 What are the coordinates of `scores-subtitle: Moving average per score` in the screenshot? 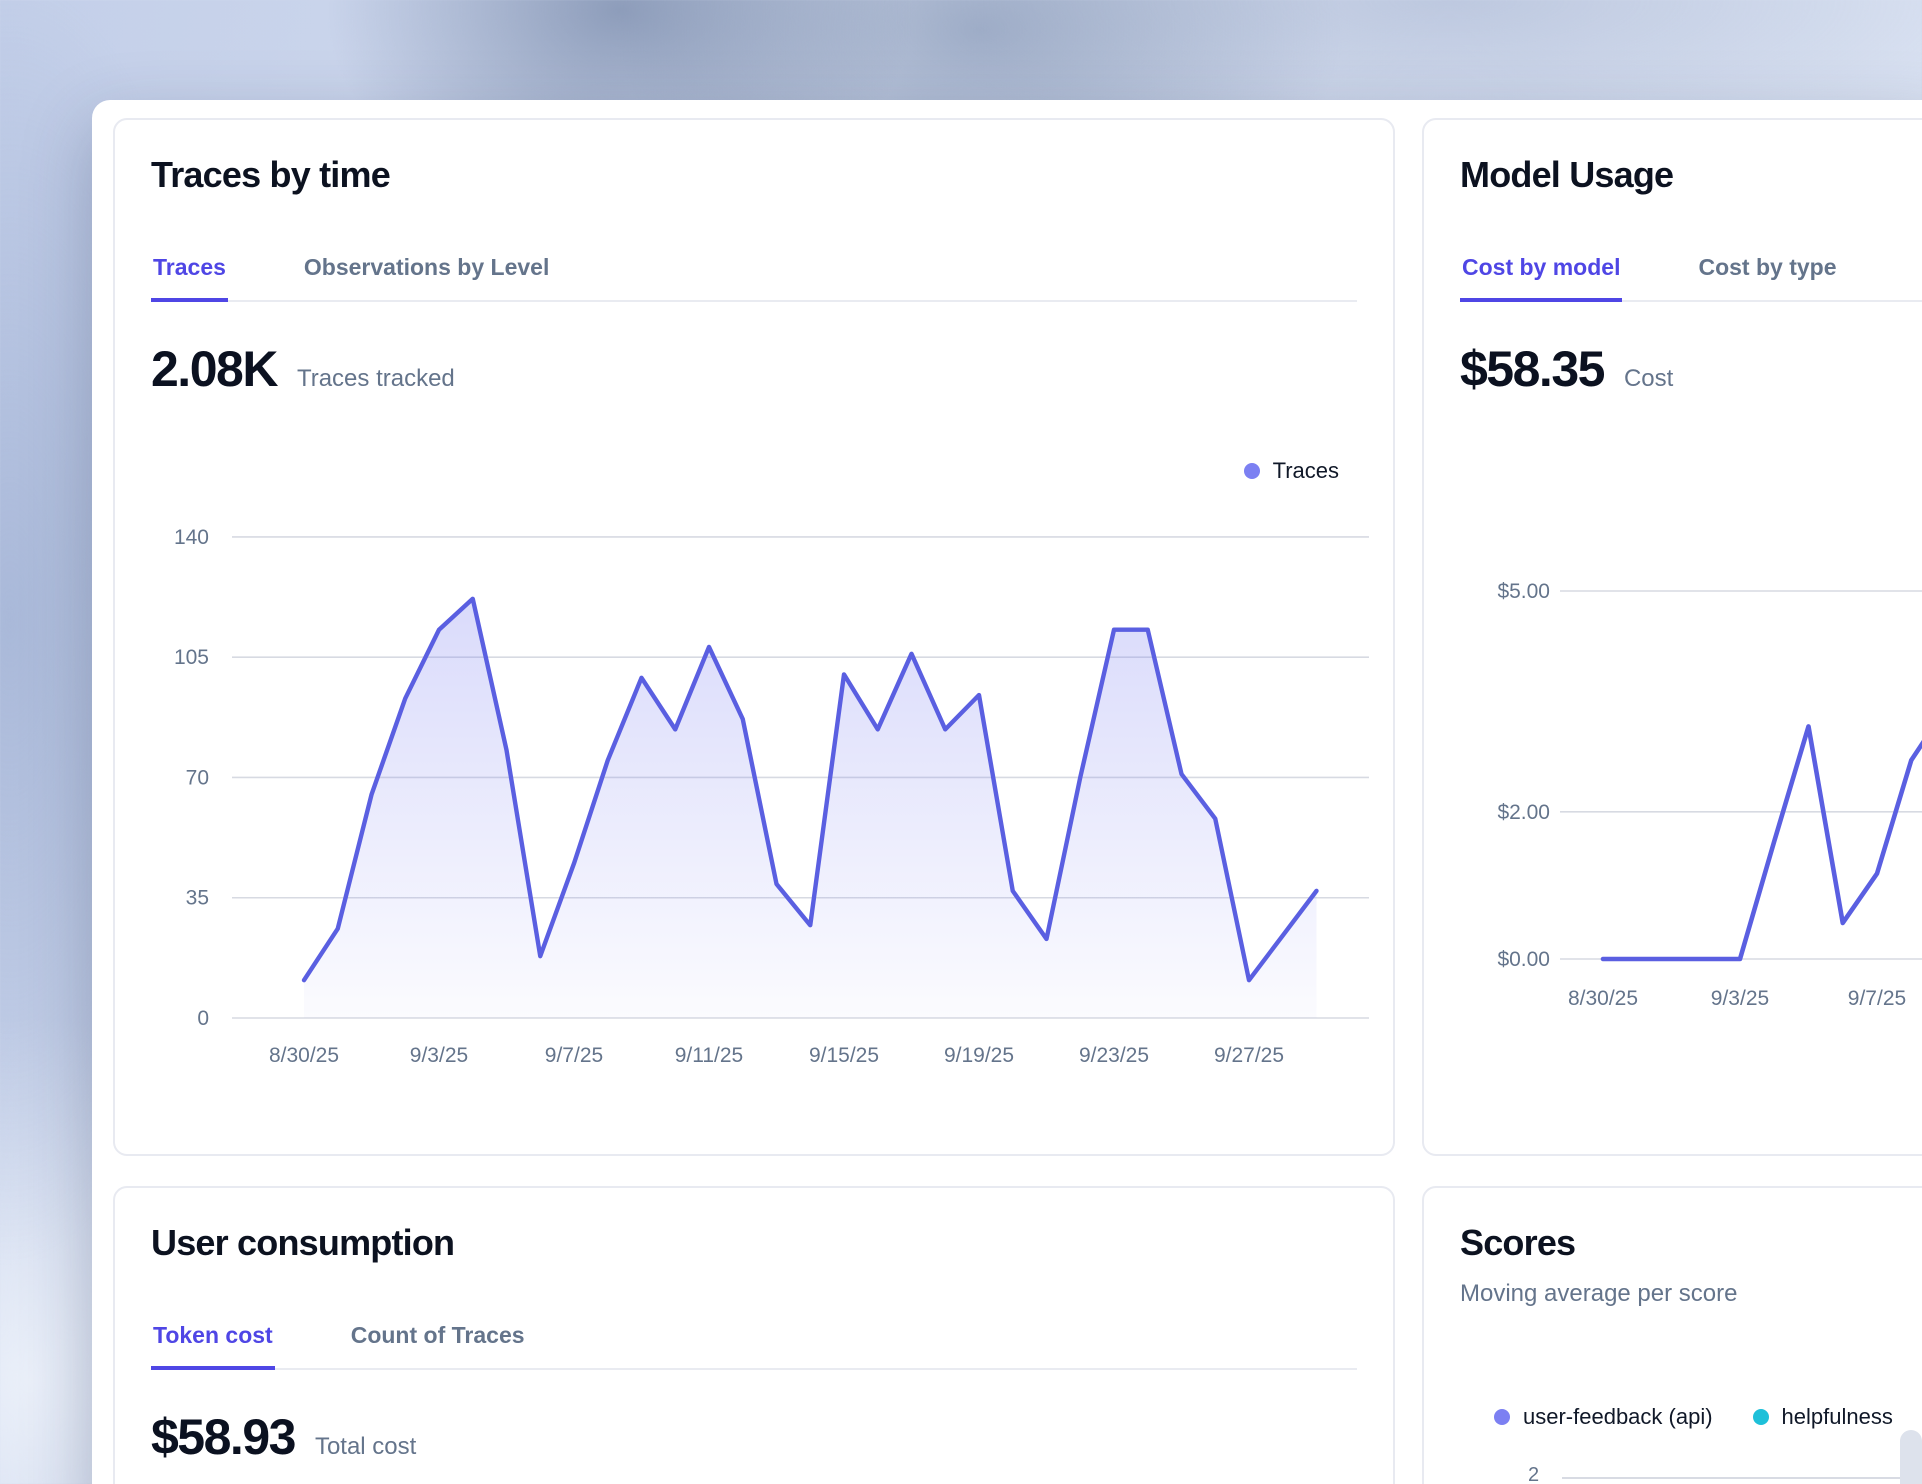 It's located at (1599, 1294).